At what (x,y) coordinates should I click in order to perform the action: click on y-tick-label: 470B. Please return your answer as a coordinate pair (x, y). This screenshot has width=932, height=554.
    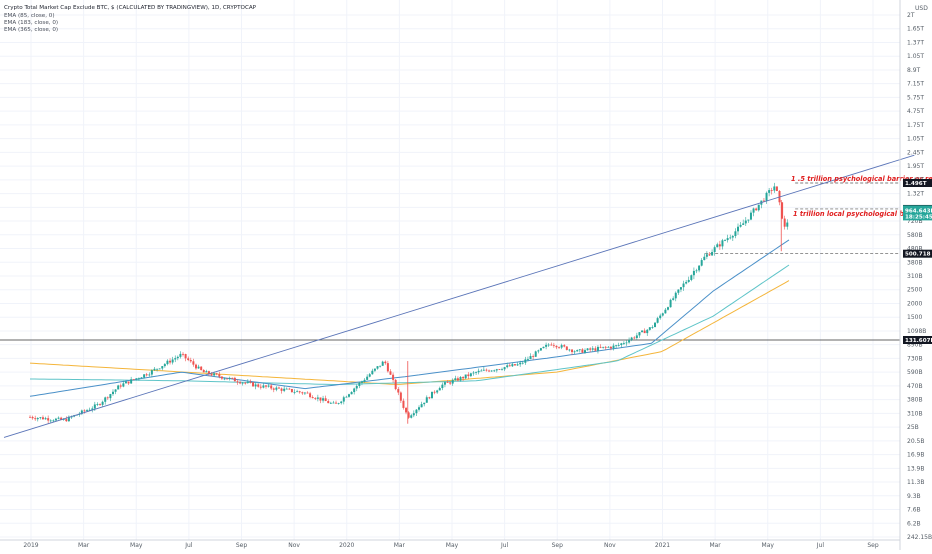
    Looking at the image, I should click on (915, 386).